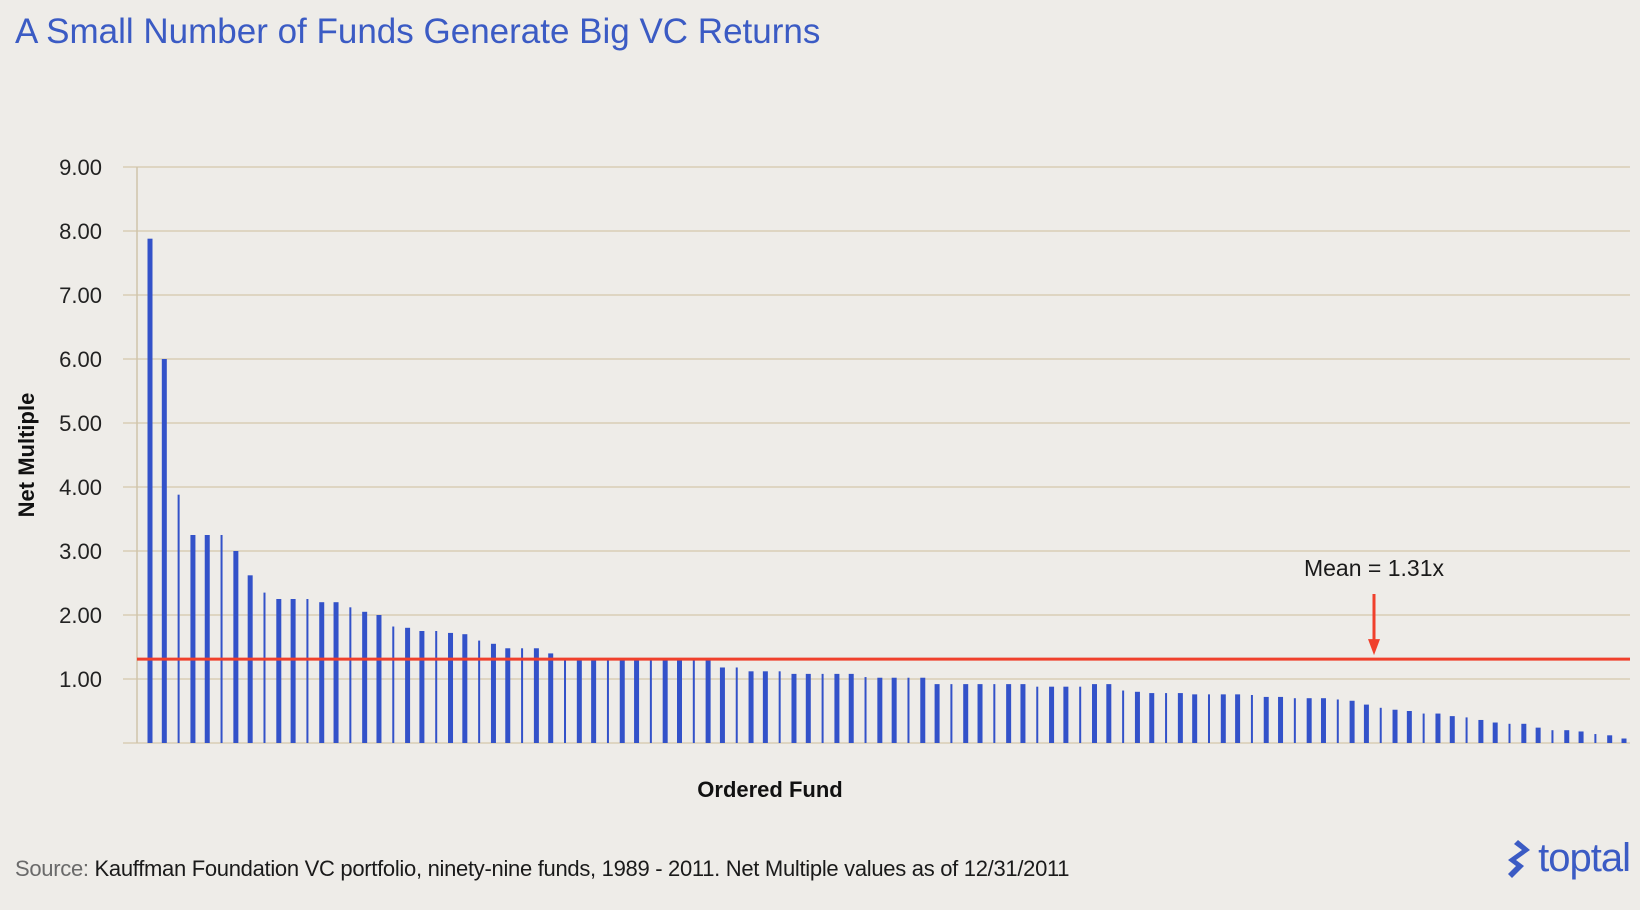 The width and height of the screenshot is (1640, 910). What do you see at coordinates (80, 423) in the screenshot?
I see `y-tick-labels: 1.00 2.00 3.00 4.00 5.00 6.00 7.00 8.00 9.00` at bounding box center [80, 423].